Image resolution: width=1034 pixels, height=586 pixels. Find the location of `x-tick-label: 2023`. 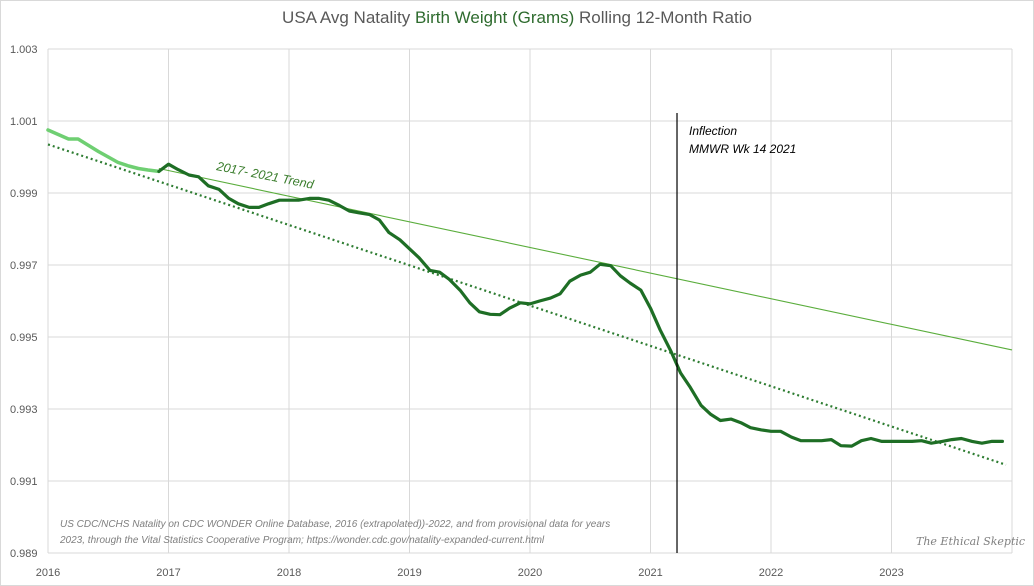

x-tick-label: 2023 is located at coordinates (891, 573).